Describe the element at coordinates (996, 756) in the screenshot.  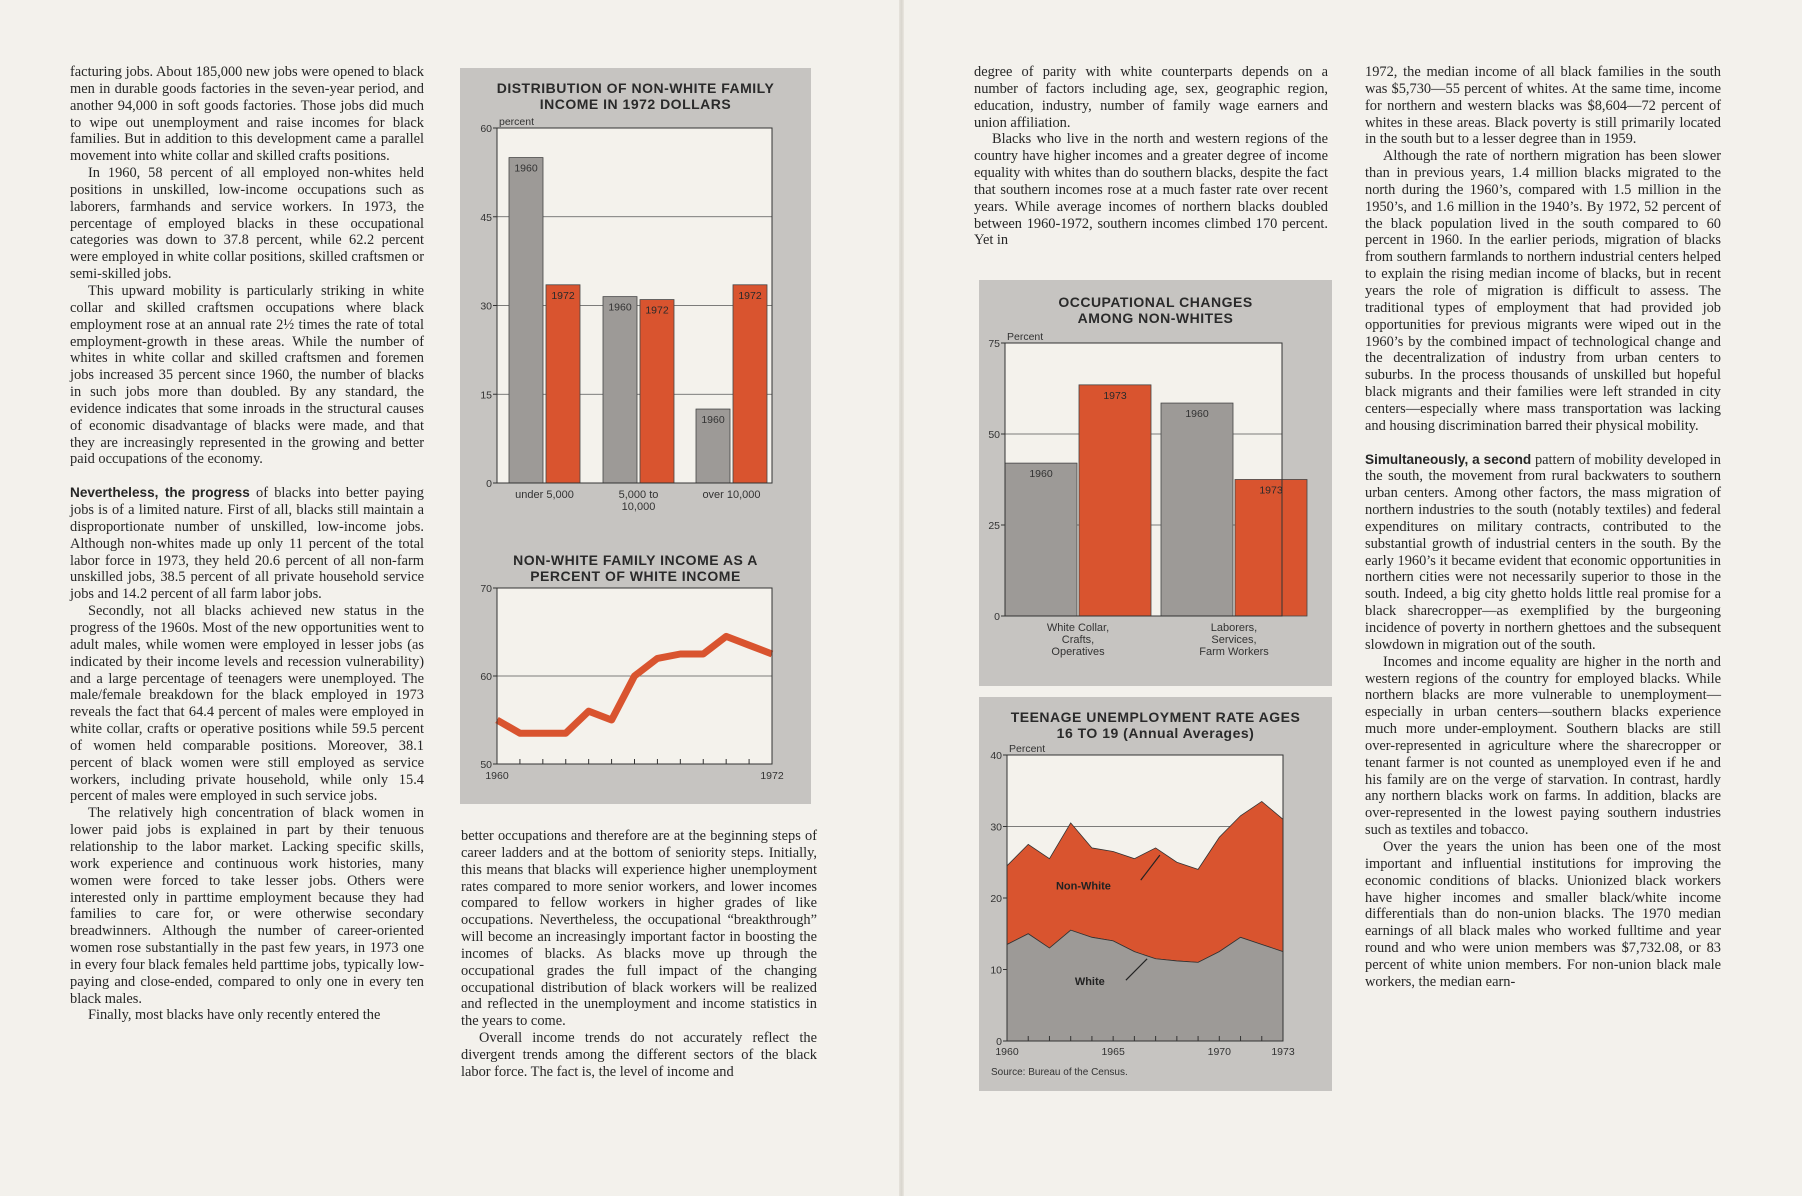
I see `y-tick-label: 40` at that location.